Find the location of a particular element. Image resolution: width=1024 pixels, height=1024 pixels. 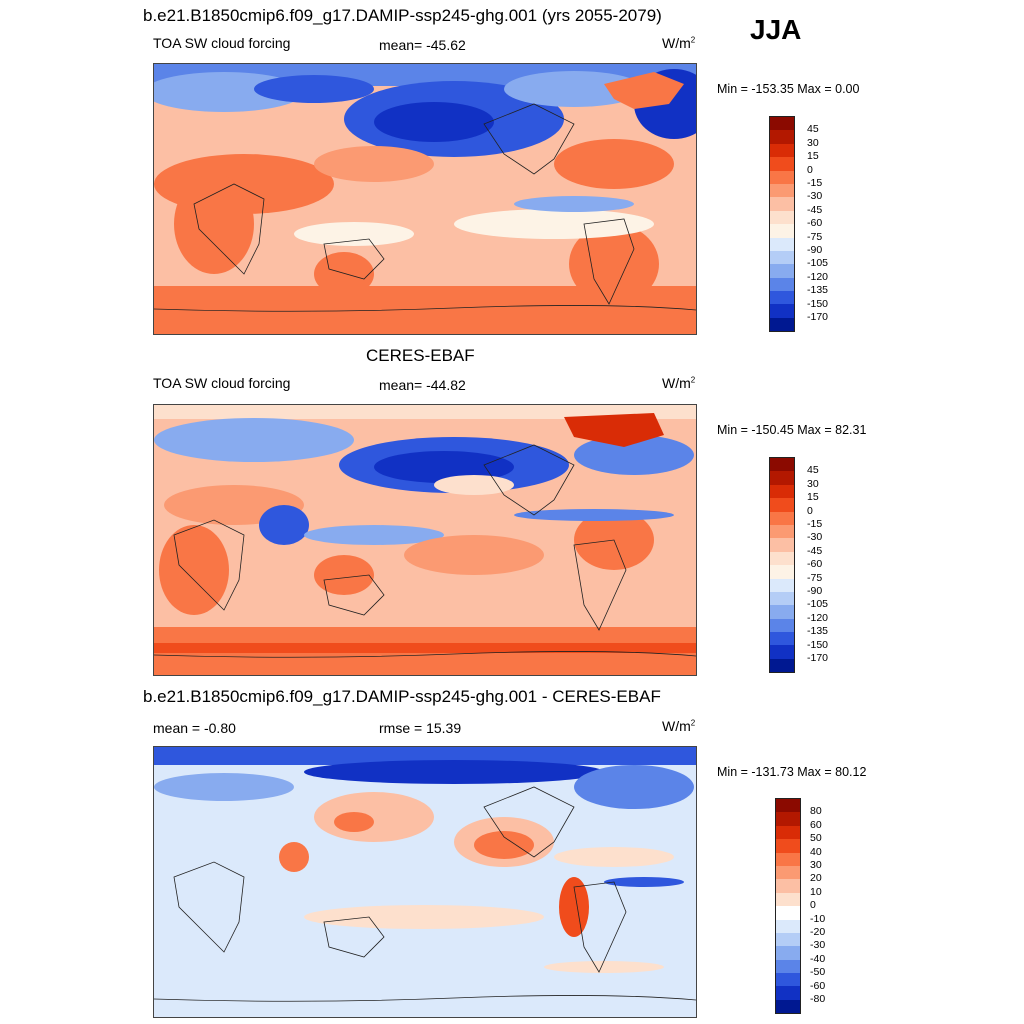

panel-1-colorbar is located at coordinates (782, 224).